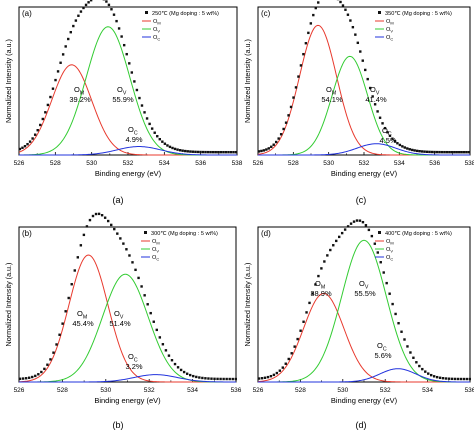 The width and height of the screenshot is (474, 434). What do you see at coordinates (62, 390) in the screenshot?
I see `x-tick-label: 528` at bounding box center [62, 390].